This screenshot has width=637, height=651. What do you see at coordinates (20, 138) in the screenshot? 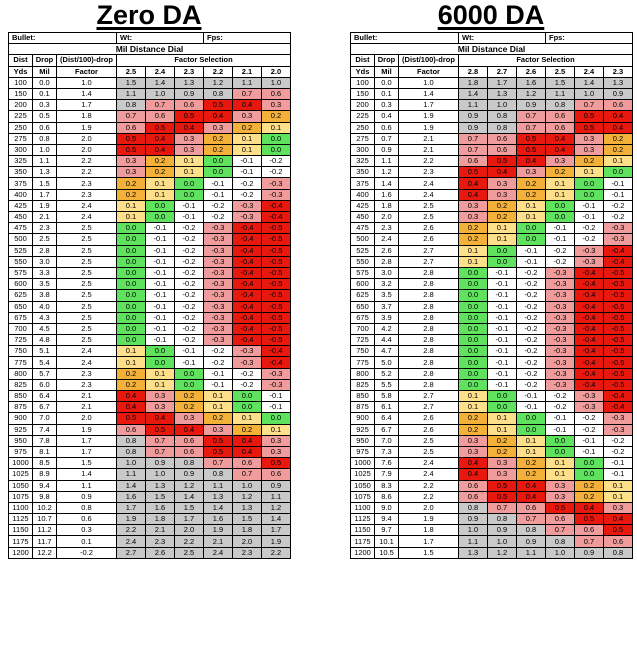
I see `dist-cell: 275` at bounding box center [20, 138].